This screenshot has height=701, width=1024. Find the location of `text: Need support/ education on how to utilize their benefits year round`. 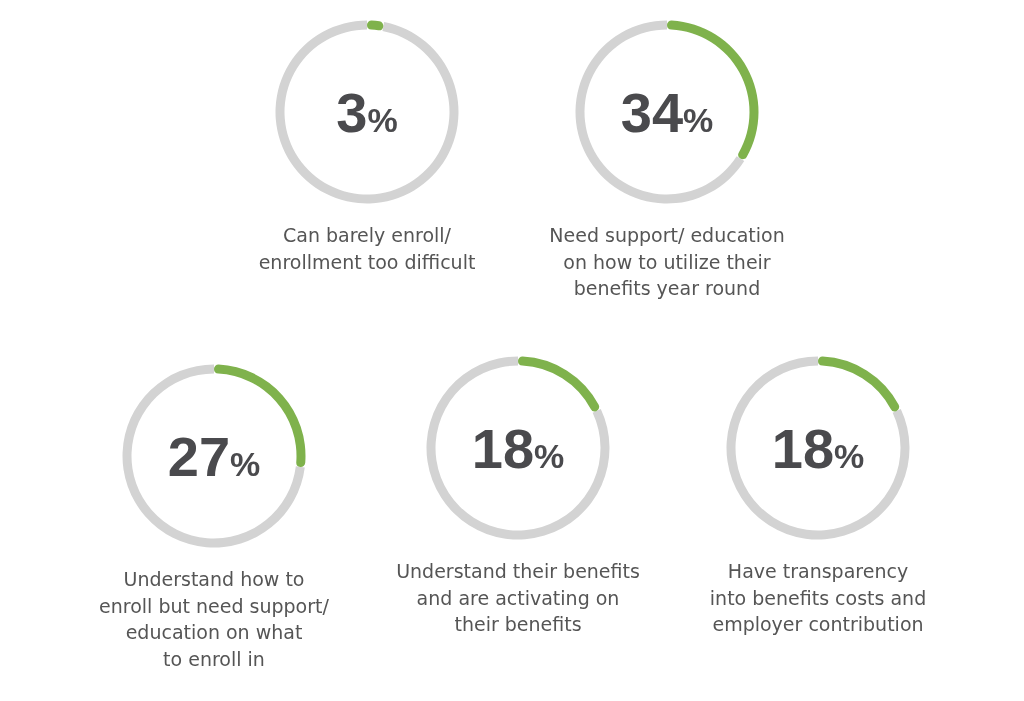

text: Need support/ education on how to utilize their benefits year round is located at coordinates (667, 261).